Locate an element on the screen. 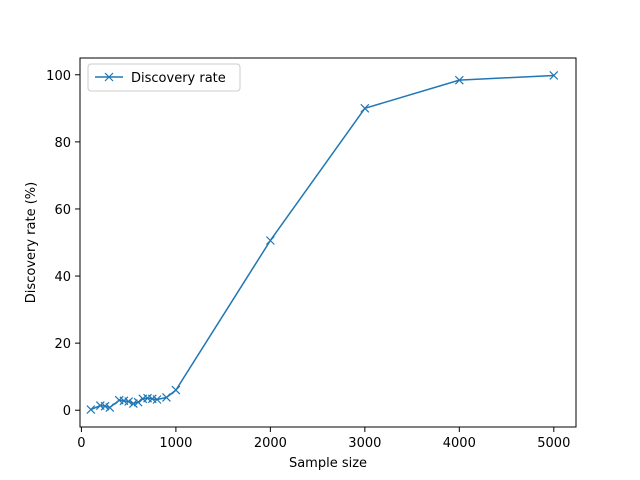  x-tick-label: 1000 is located at coordinates (175, 443).